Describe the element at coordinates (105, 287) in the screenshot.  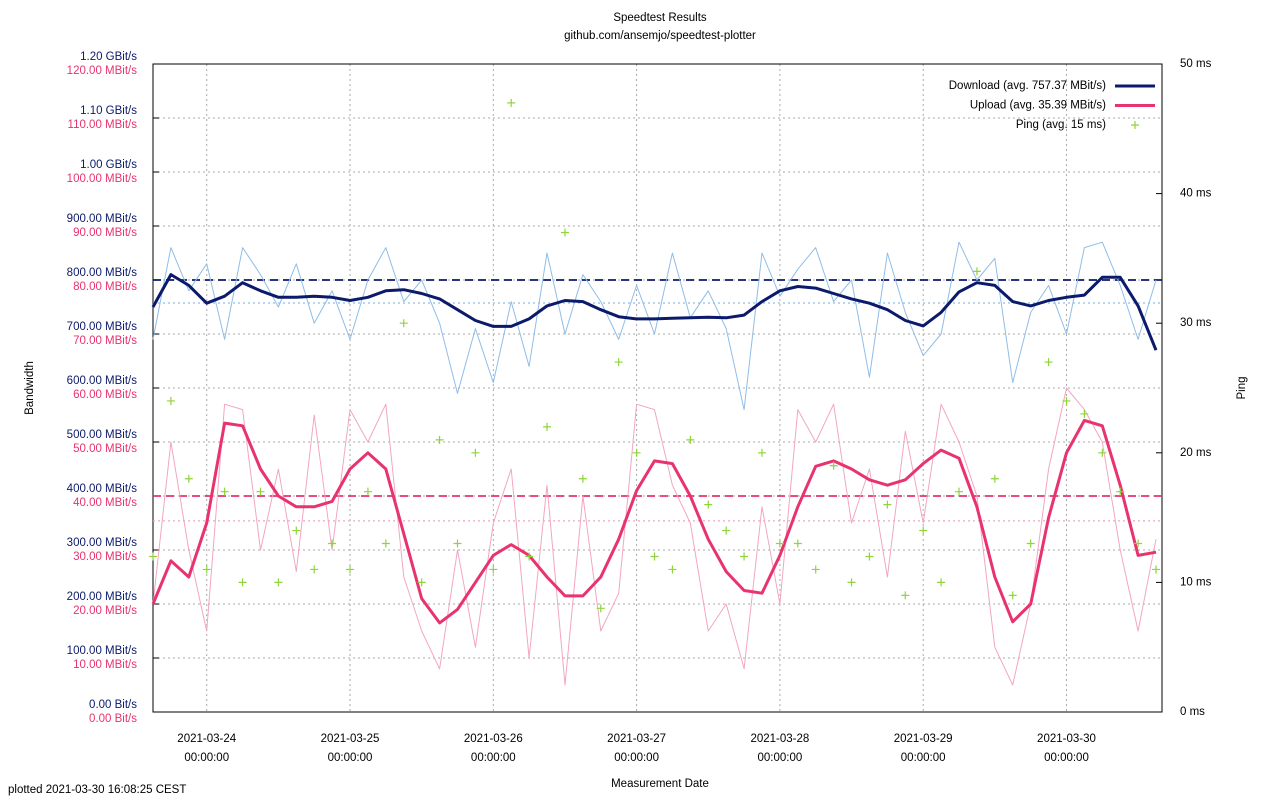
I see `y3-tick-label: 80.00 MBit/s` at that location.